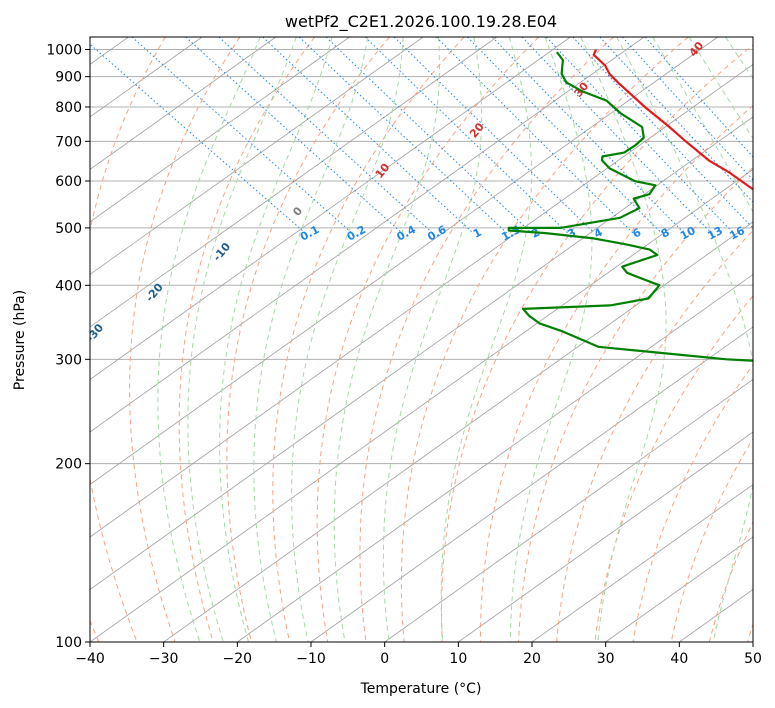 Image resolution: width=775 pixels, height=708 pixels. What do you see at coordinates (753, 659) in the screenshot?
I see `x-tick-label: 50` at bounding box center [753, 659].